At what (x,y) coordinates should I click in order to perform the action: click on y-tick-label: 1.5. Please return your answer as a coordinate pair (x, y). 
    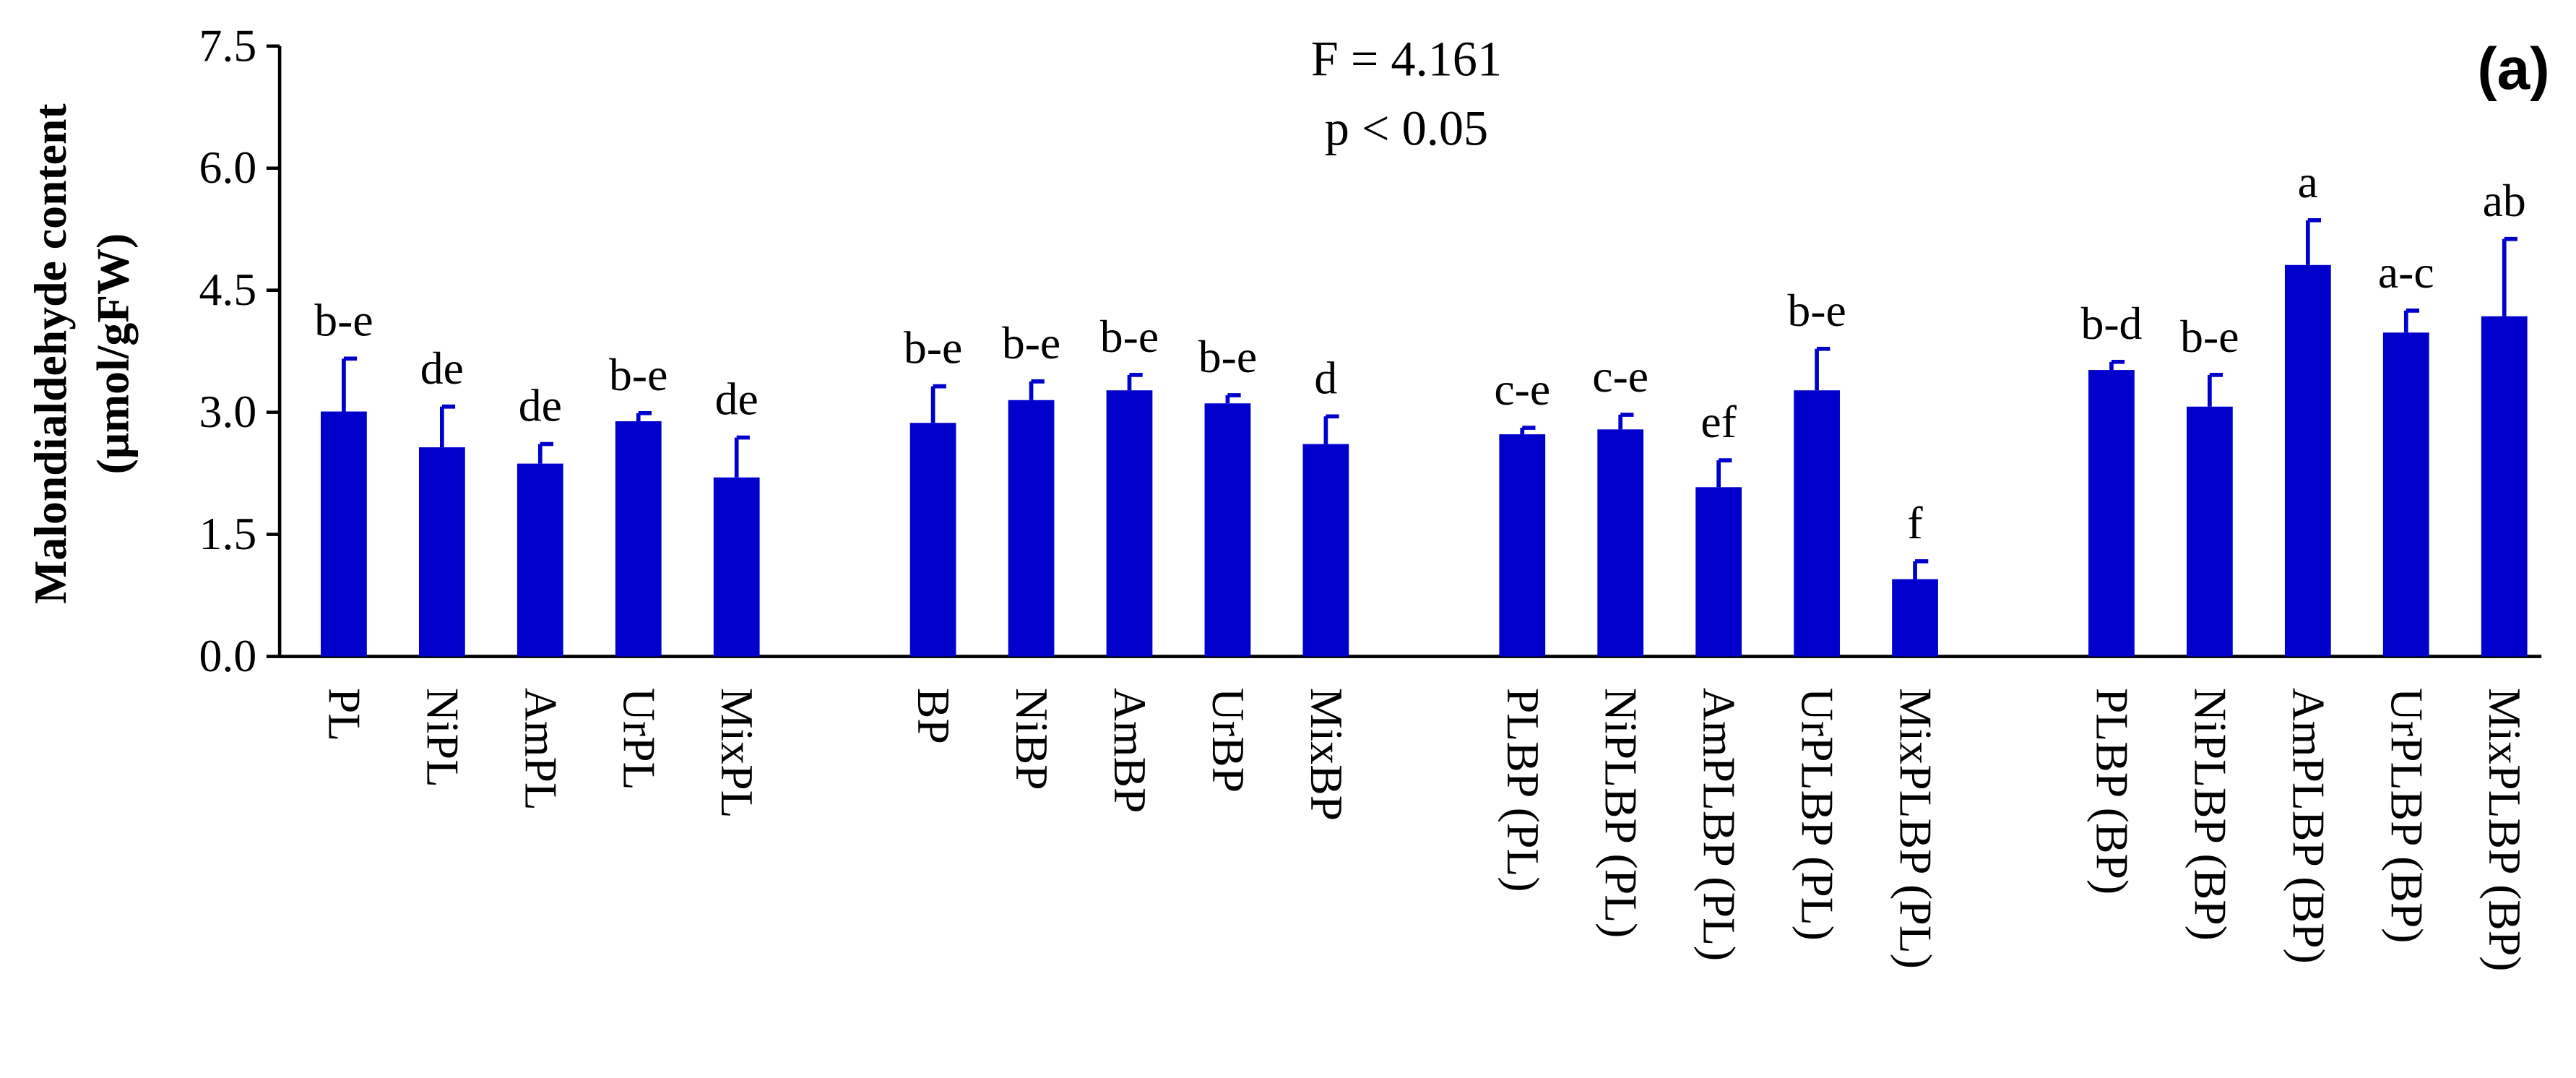
    Looking at the image, I should click on (228, 533).